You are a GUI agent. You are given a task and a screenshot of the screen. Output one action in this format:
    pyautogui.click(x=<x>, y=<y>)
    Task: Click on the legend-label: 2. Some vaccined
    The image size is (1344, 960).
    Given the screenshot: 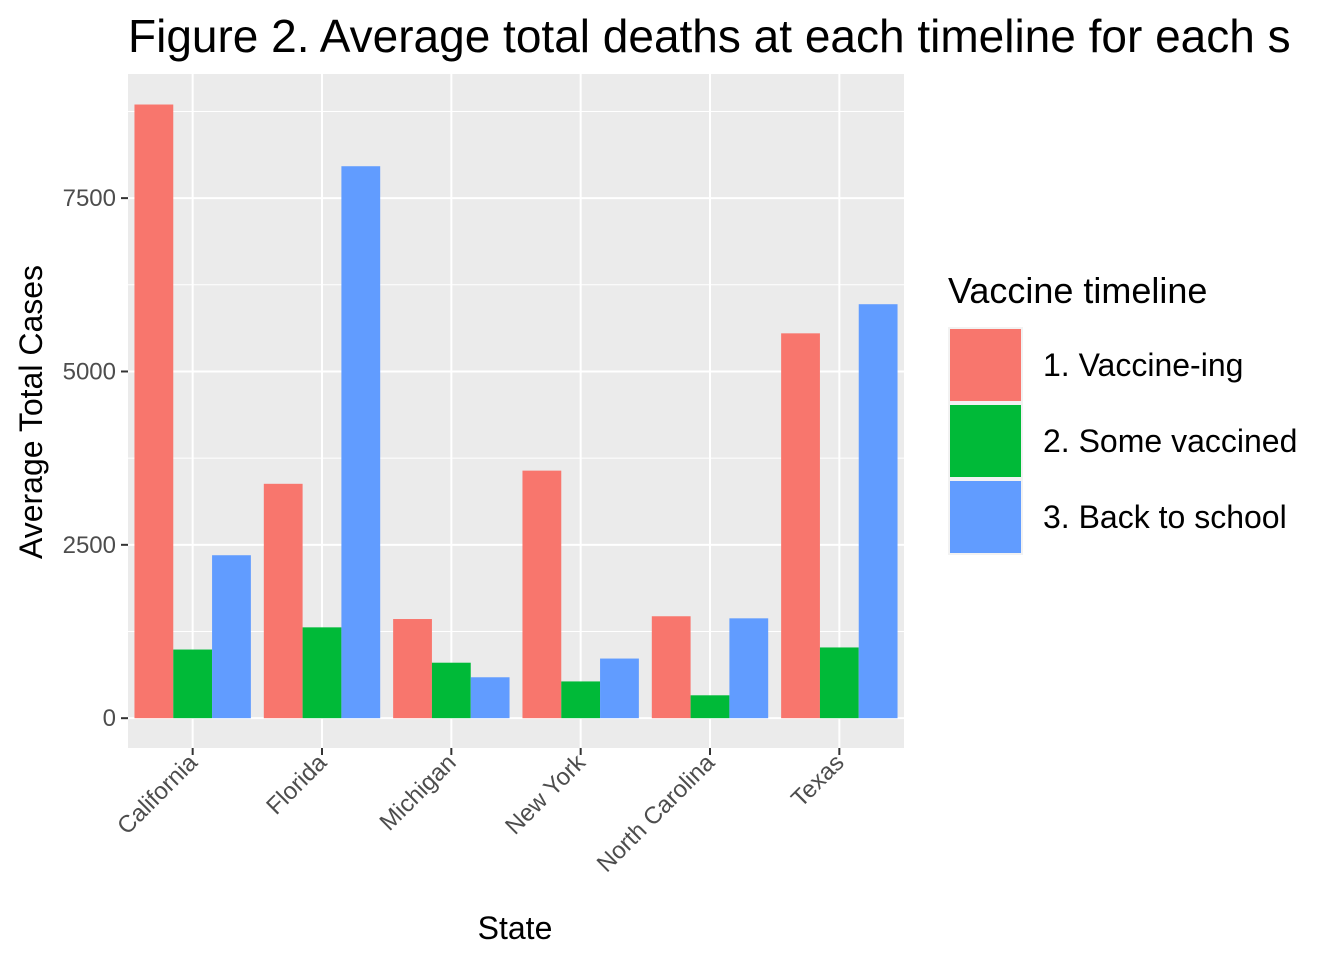 What is the action you would take?
    pyautogui.click(x=1170, y=441)
    